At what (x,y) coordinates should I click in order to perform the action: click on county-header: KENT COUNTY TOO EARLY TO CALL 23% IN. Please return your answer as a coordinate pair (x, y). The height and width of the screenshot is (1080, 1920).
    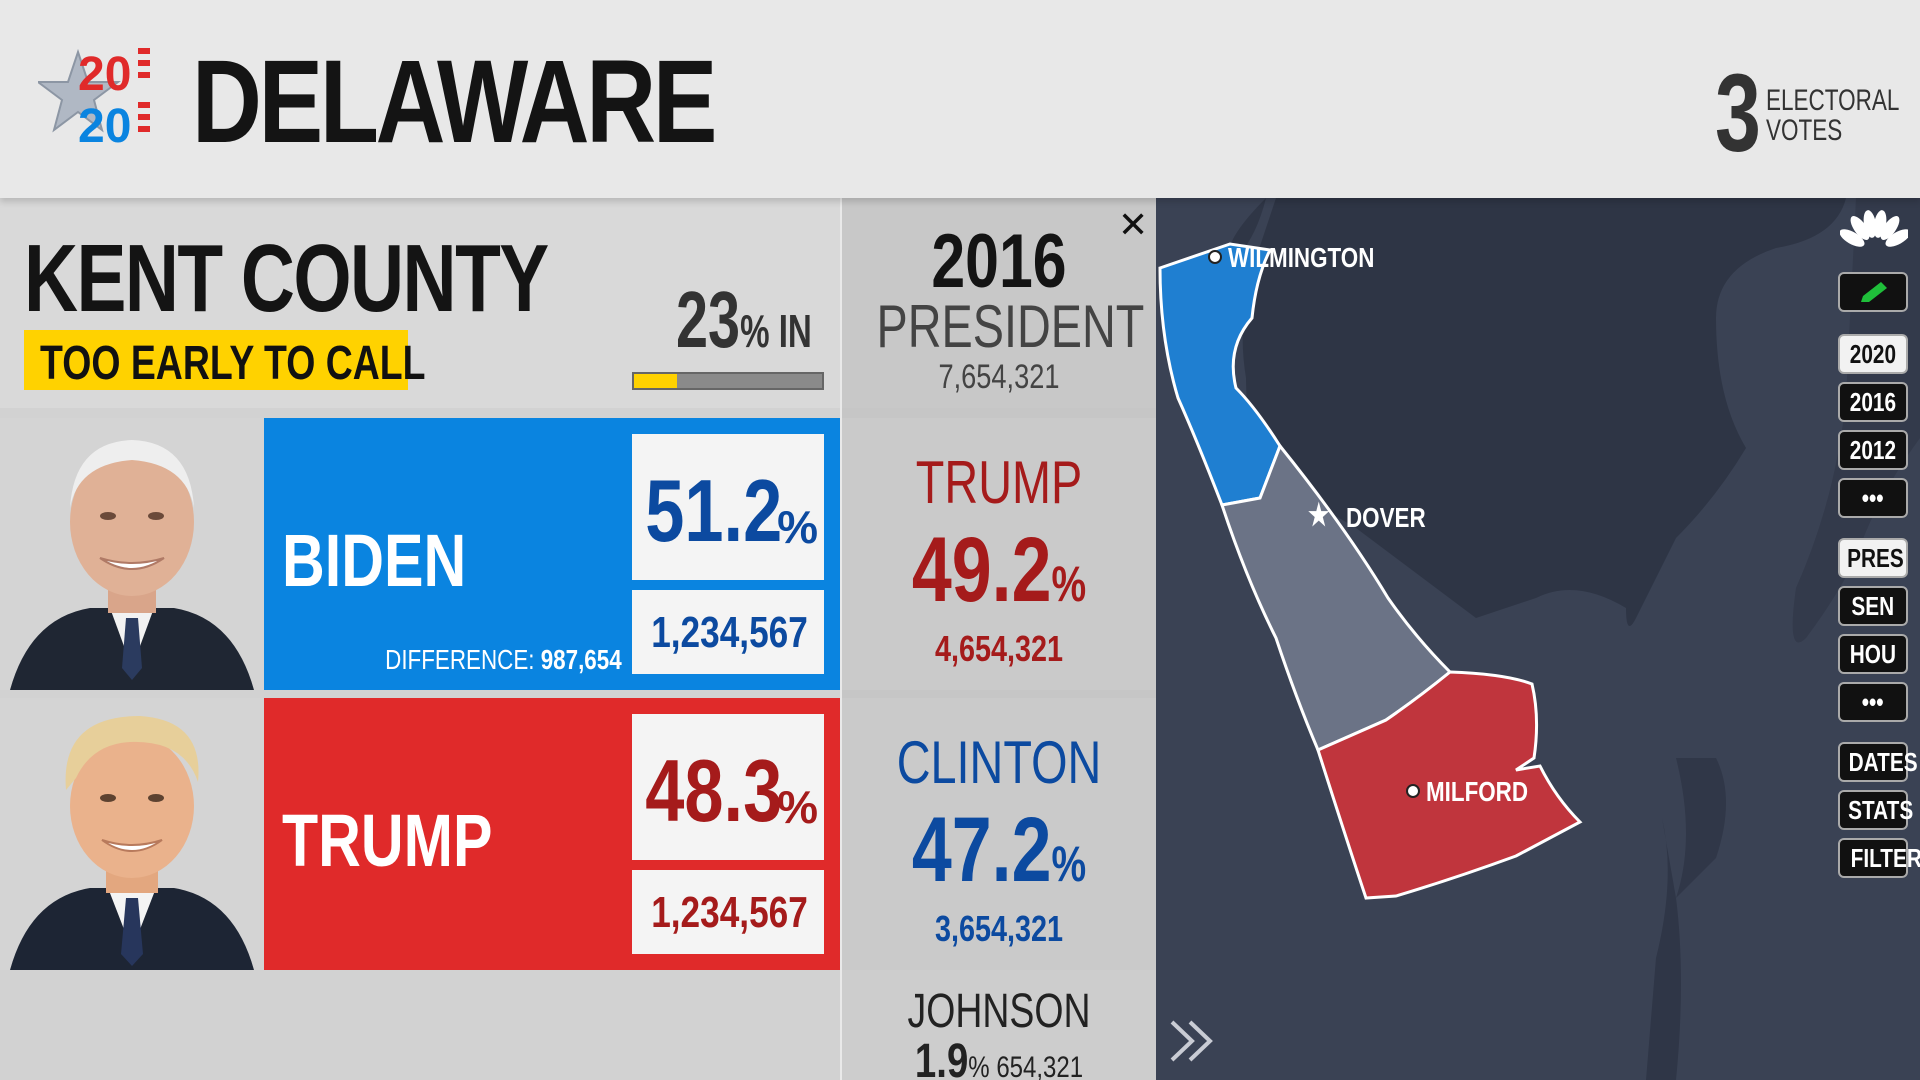
    Looking at the image, I should click on (420, 303).